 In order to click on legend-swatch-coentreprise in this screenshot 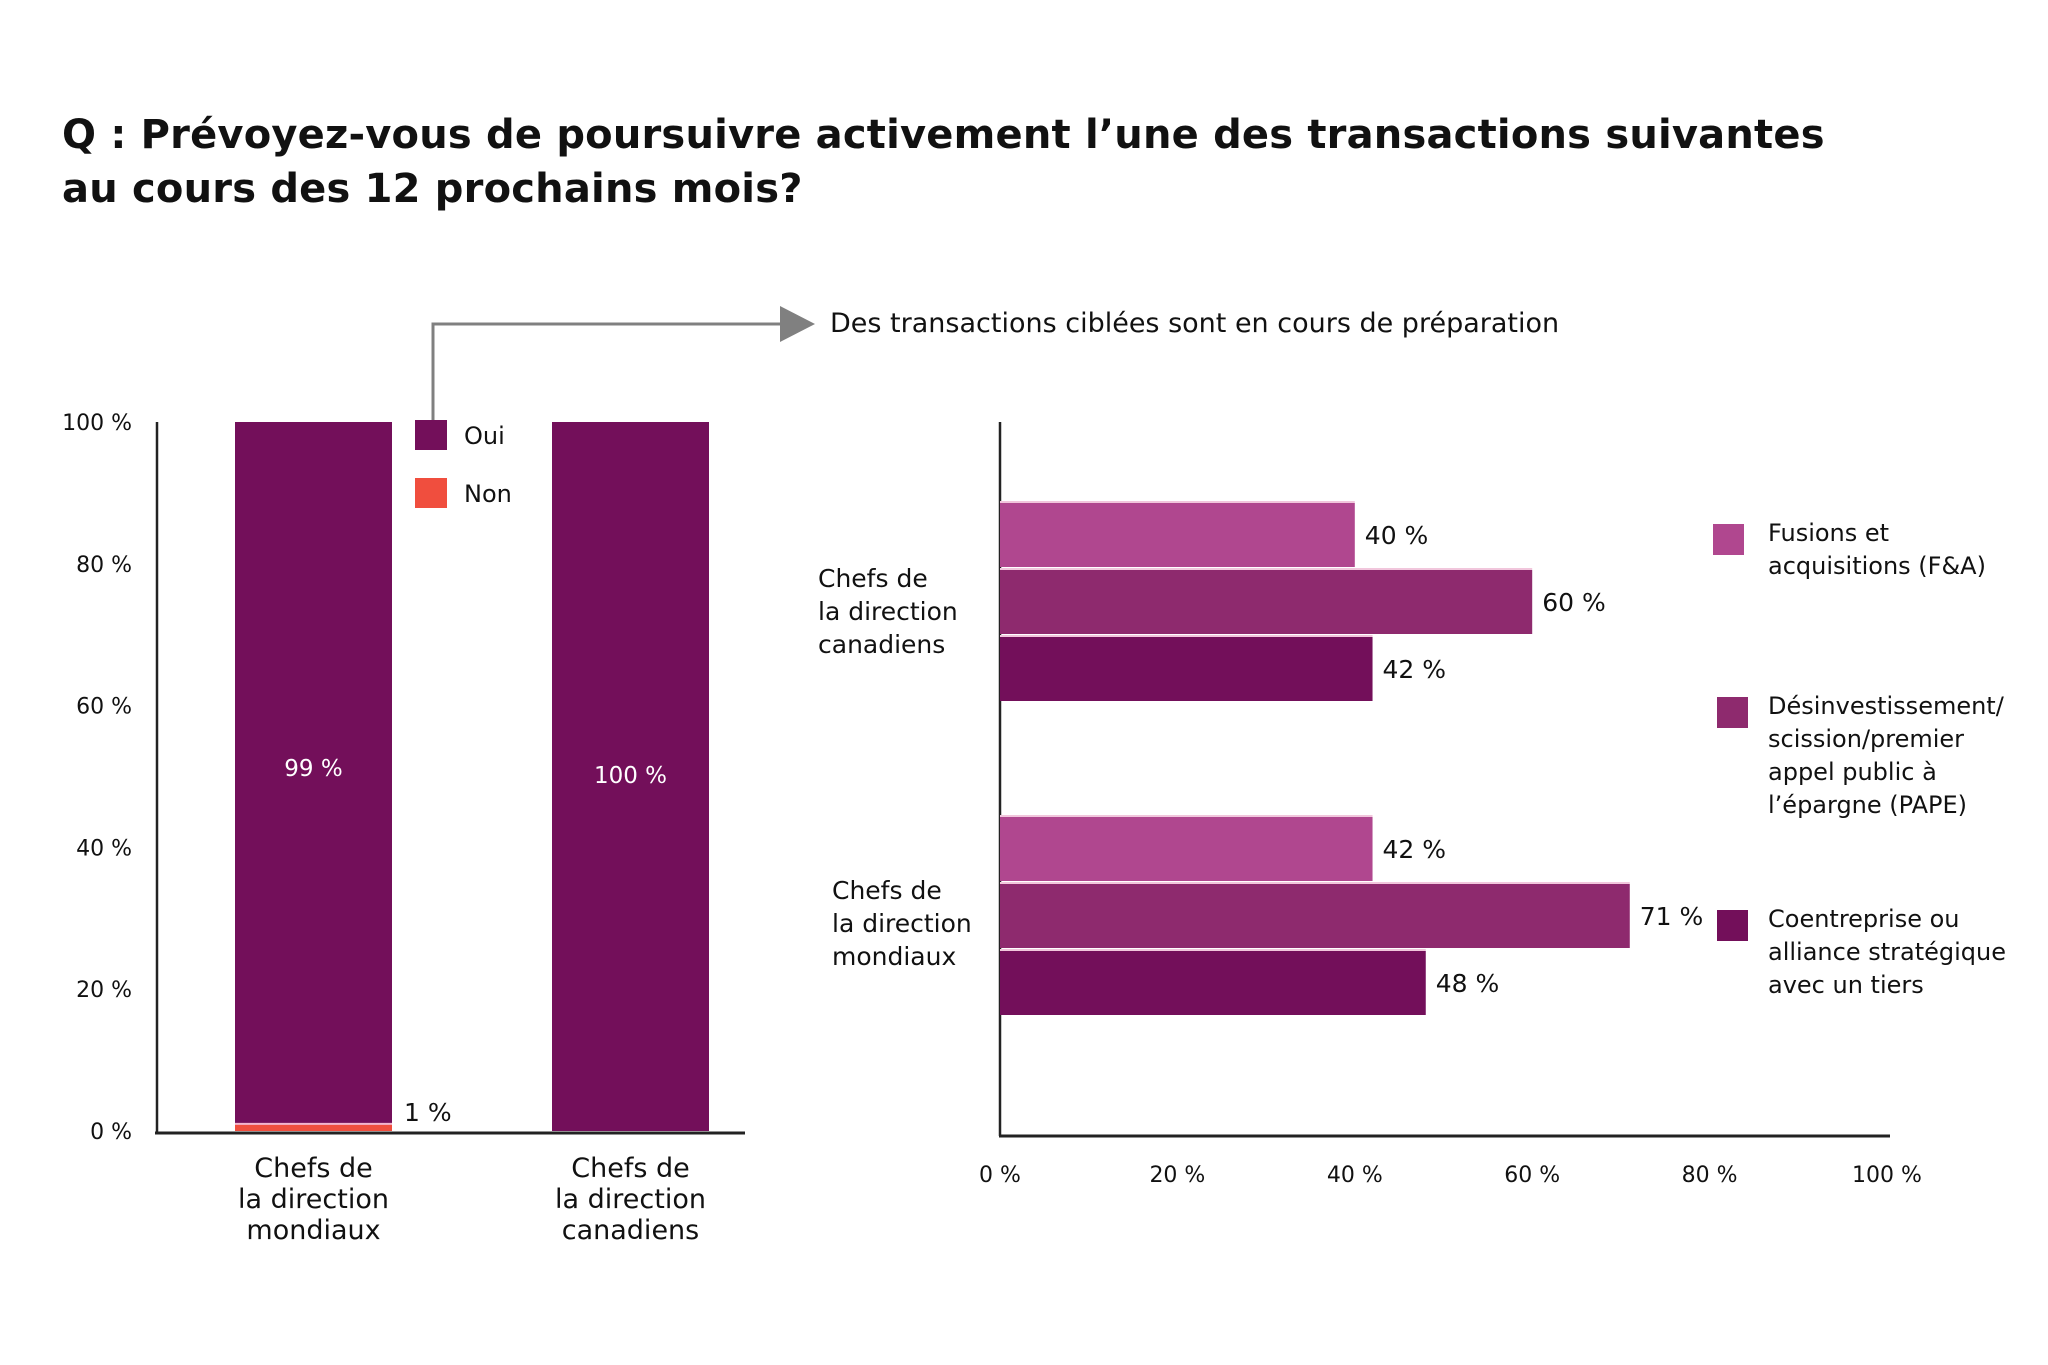, I will do `click(1732, 925)`.